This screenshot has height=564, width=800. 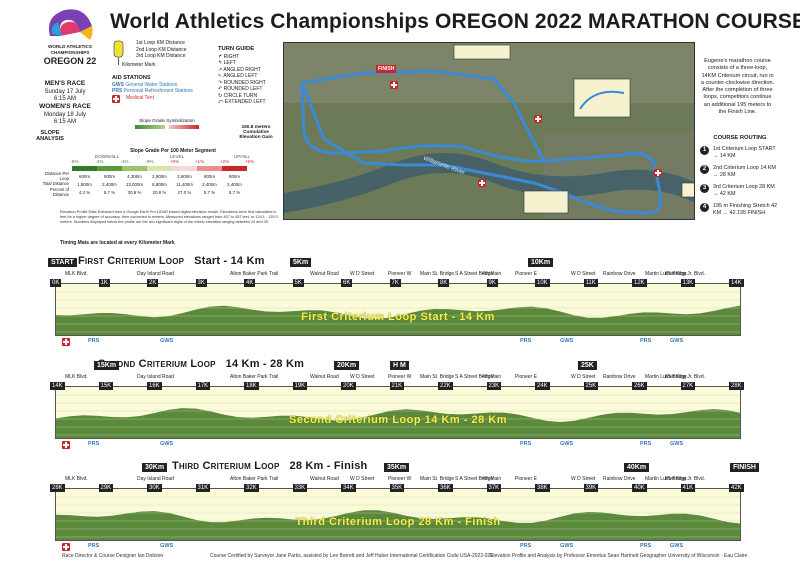 I want to click on slope-row-label: Total Distance, so click(x=55, y=184).